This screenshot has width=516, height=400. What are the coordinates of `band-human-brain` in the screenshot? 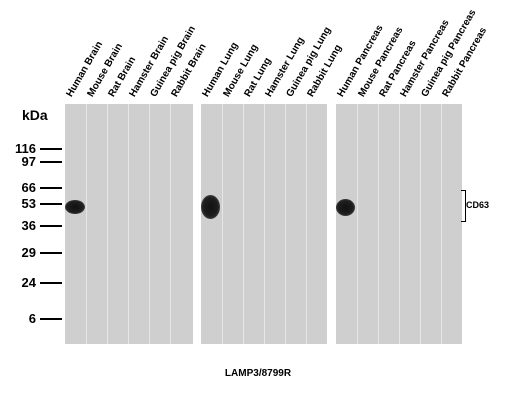 It's located at (75, 207).